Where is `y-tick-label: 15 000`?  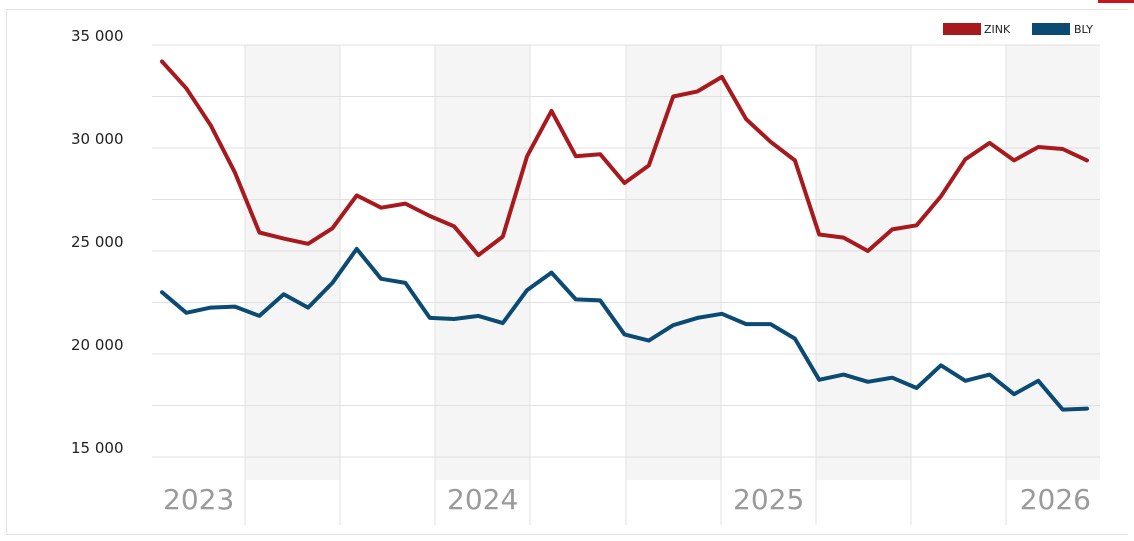 y-tick-label: 15 000 is located at coordinates (97, 448).